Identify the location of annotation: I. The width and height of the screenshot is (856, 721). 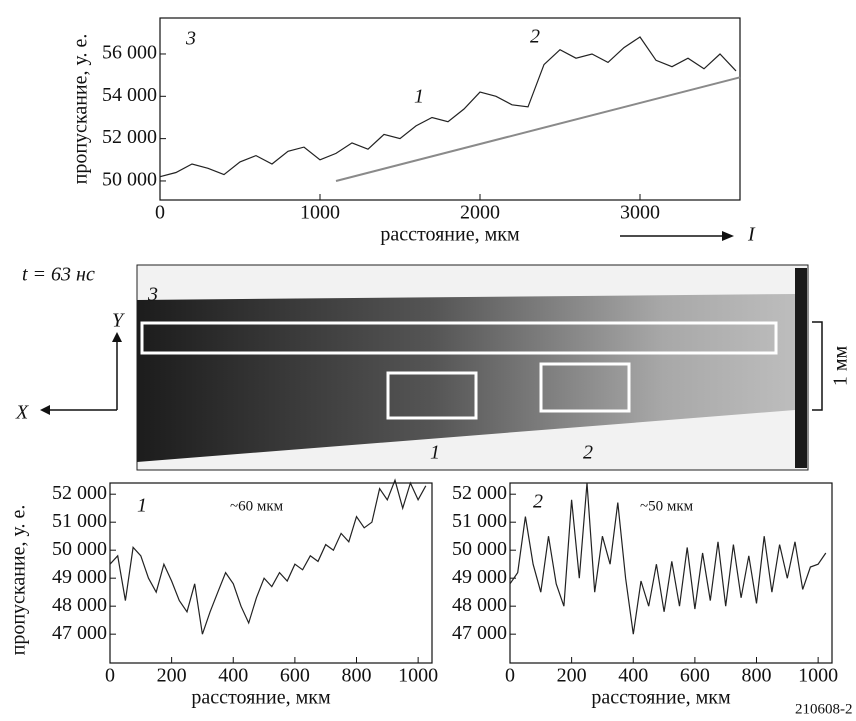
(751, 235).